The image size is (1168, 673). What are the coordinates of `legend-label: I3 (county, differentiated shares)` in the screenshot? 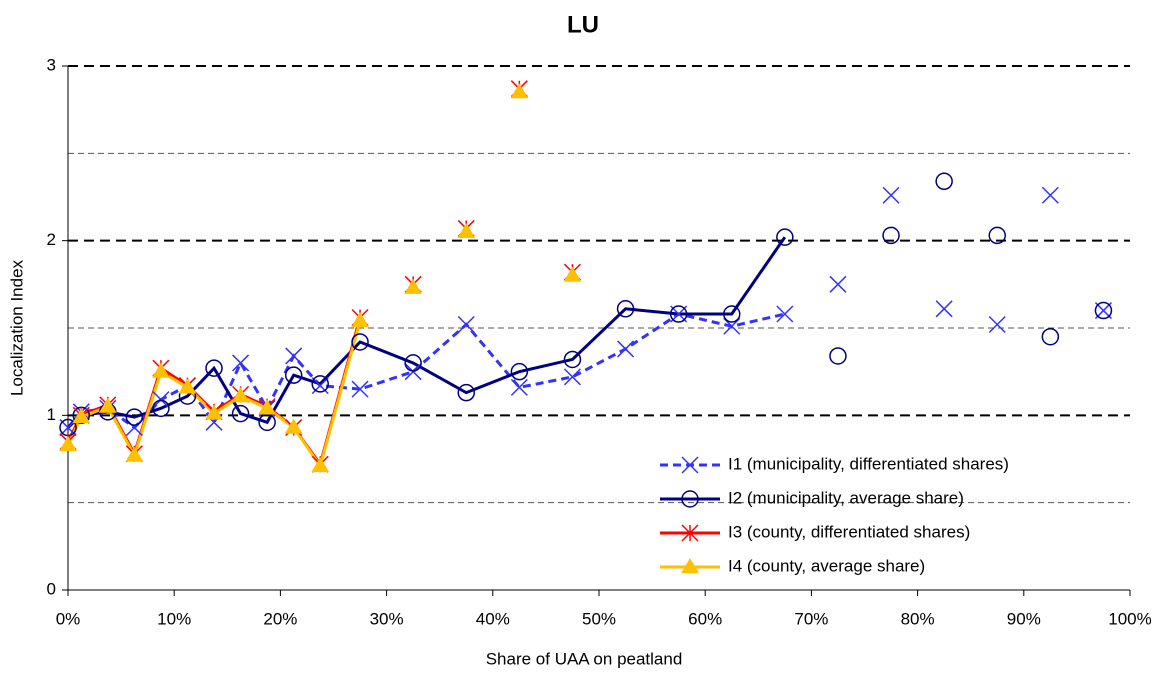 It's located at (849, 531).